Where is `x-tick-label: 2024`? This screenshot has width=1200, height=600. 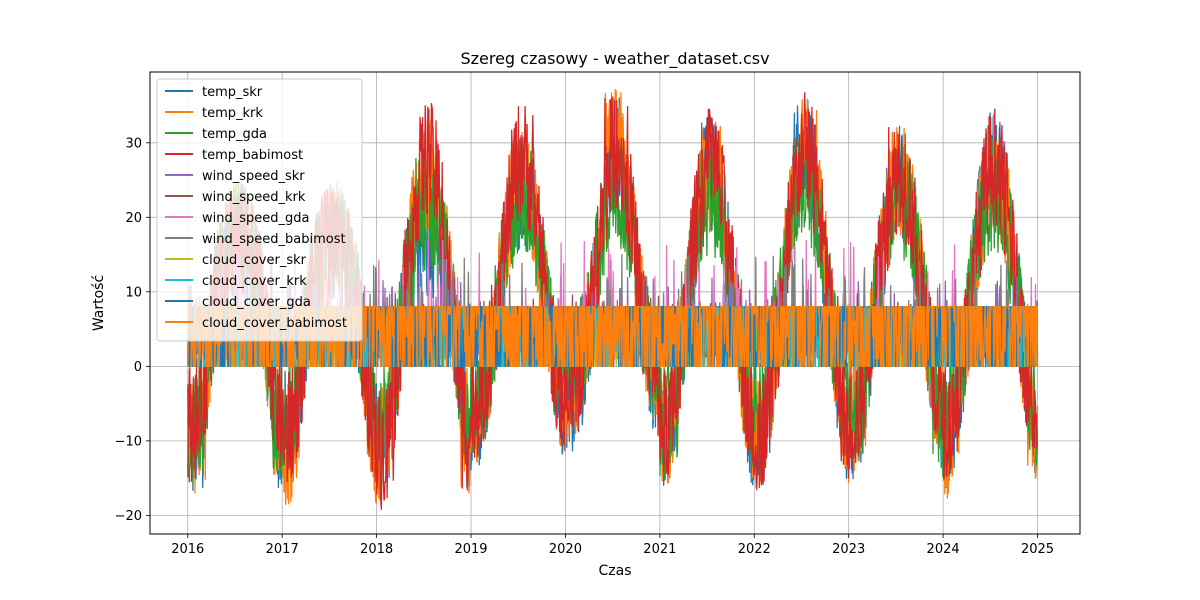
x-tick-label: 2024 is located at coordinates (943, 549).